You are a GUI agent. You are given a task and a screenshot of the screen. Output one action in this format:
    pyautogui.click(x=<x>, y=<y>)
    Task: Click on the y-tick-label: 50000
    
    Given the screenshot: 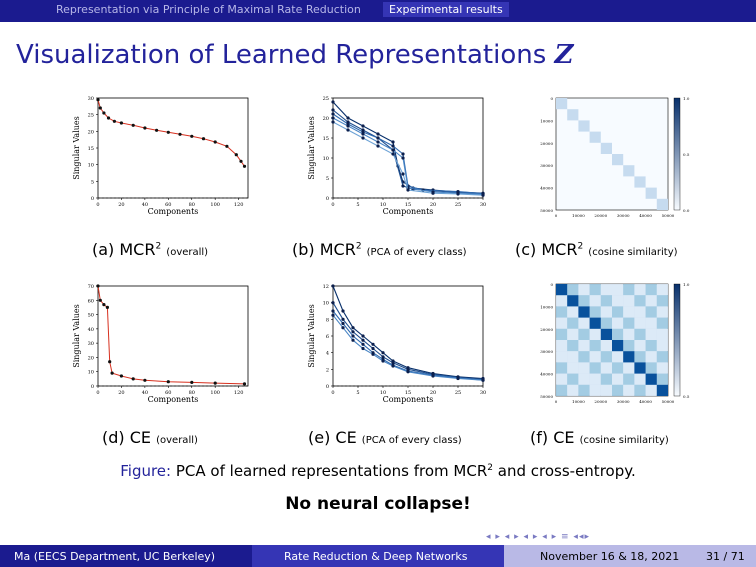 What is the action you would take?
    pyautogui.click(x=546, y=396)
    